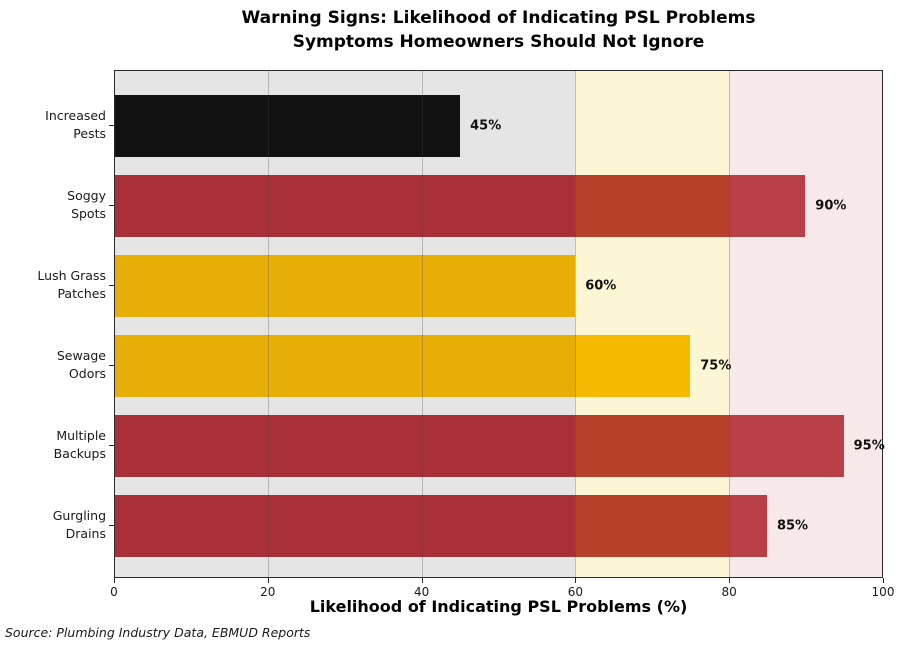 The width and height of the screenshot is (900, 649). Describe the element at coordinates (716, 366) in the screenshot. I see `value-label: 75%` at that location.